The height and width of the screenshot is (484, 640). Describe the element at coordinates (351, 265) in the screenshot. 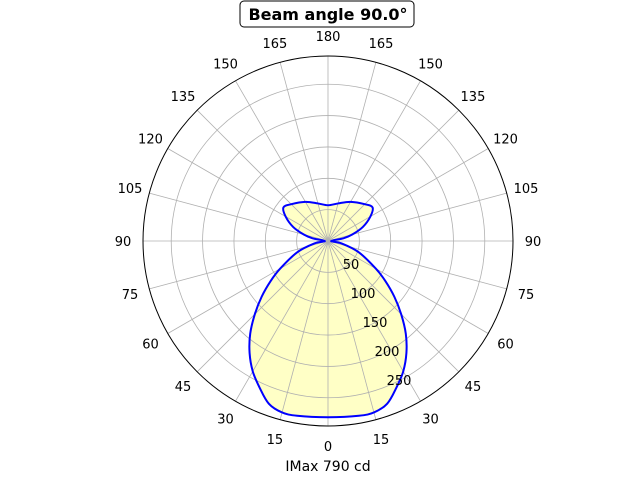

I see `radial-tick-label: 50` at that location.